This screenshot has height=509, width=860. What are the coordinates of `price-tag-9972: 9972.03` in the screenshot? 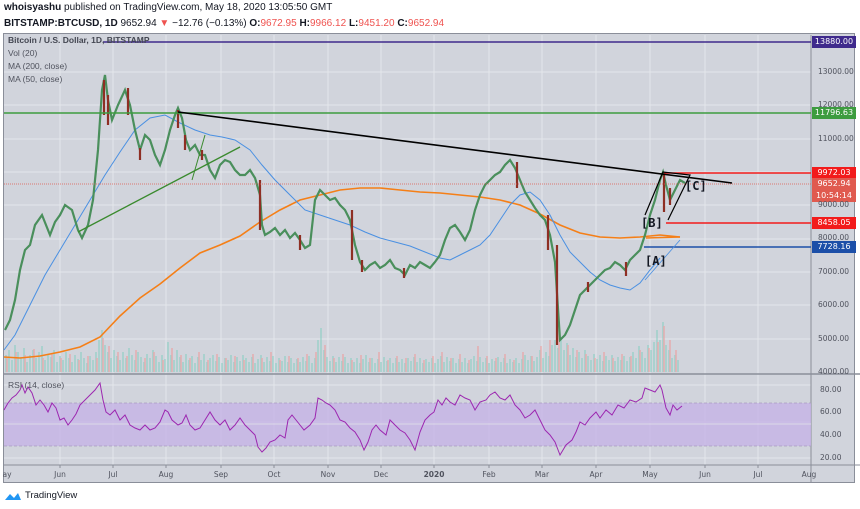 It's located at (834, 173).